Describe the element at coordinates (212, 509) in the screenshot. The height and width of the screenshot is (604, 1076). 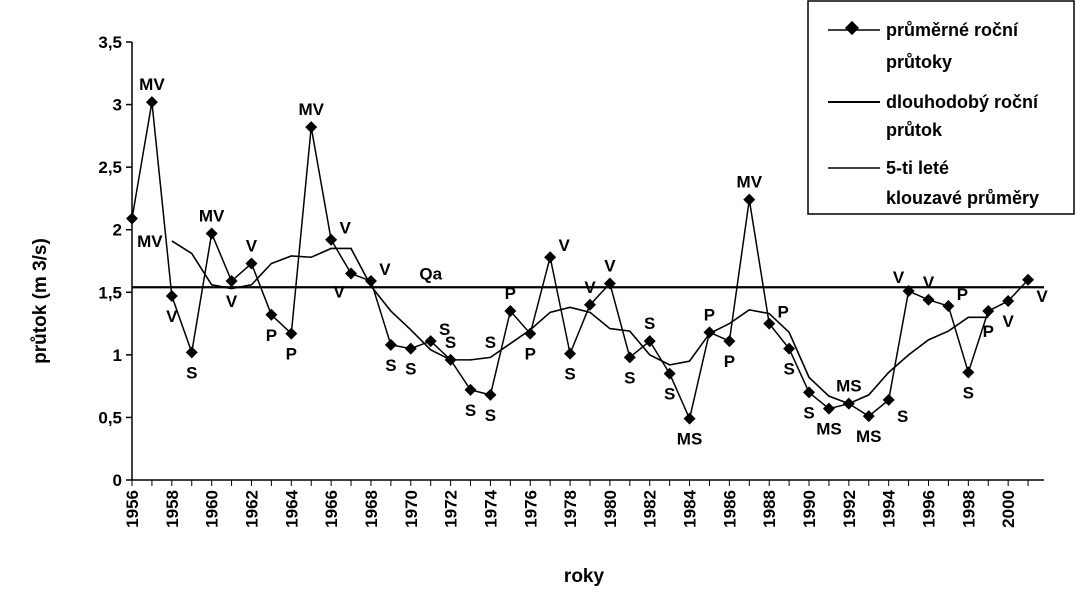
I see `x-tick-label: 1960` at that location.